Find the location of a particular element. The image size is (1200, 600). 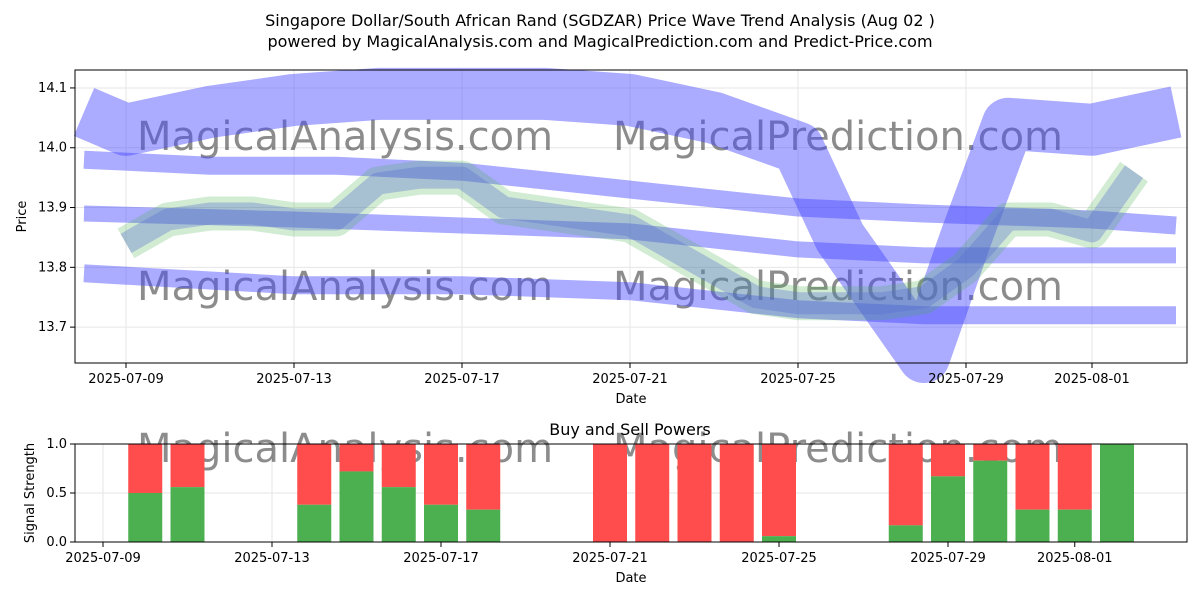

y-tick-label: 13.7 is located at coordinates (52, 327).